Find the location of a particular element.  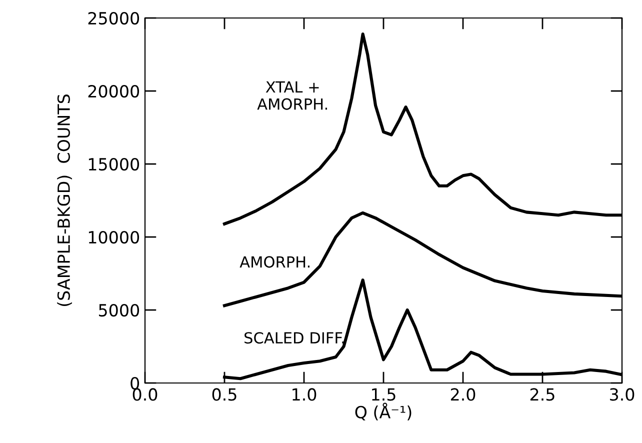

series-label: XTAL + AMORPH. is located at coordinates (292, 95).